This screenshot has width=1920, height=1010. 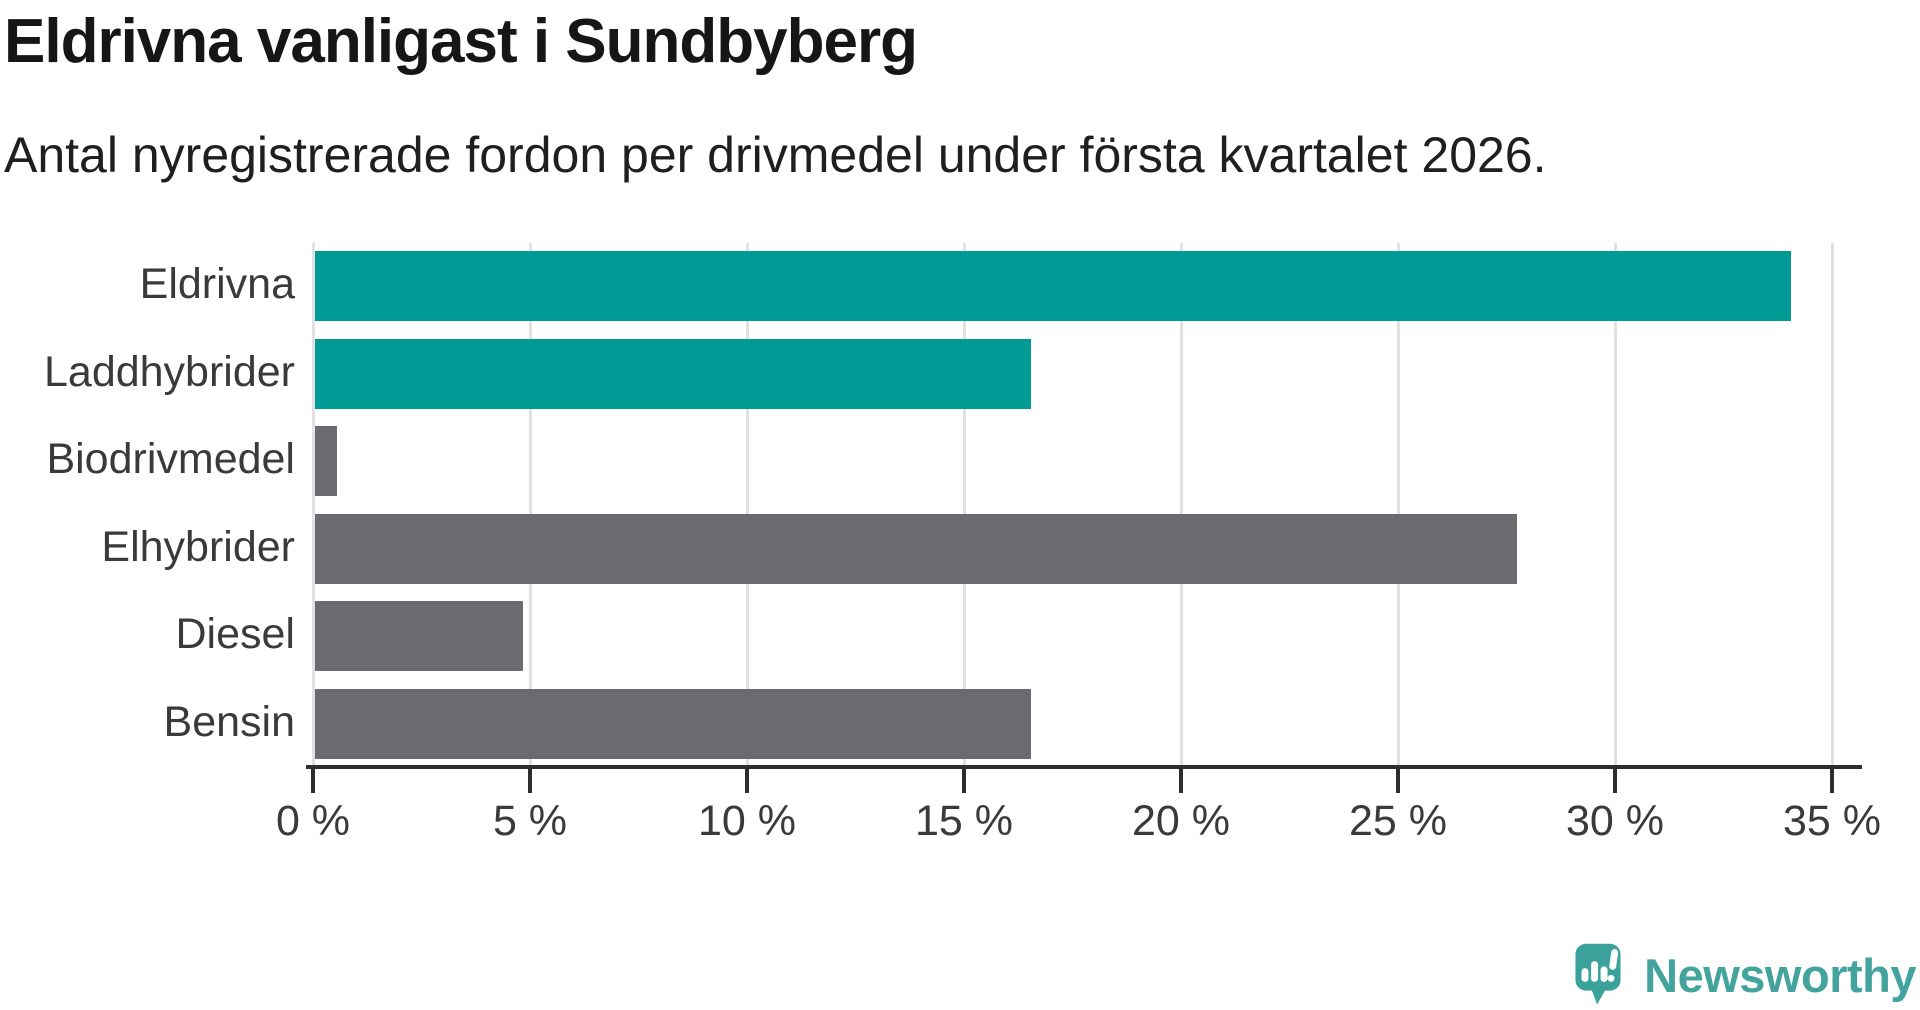 What do you see at coordinates (747, 504) in the screenshot?
I see `gridline-10-percent` at bounding box center [747, 504].